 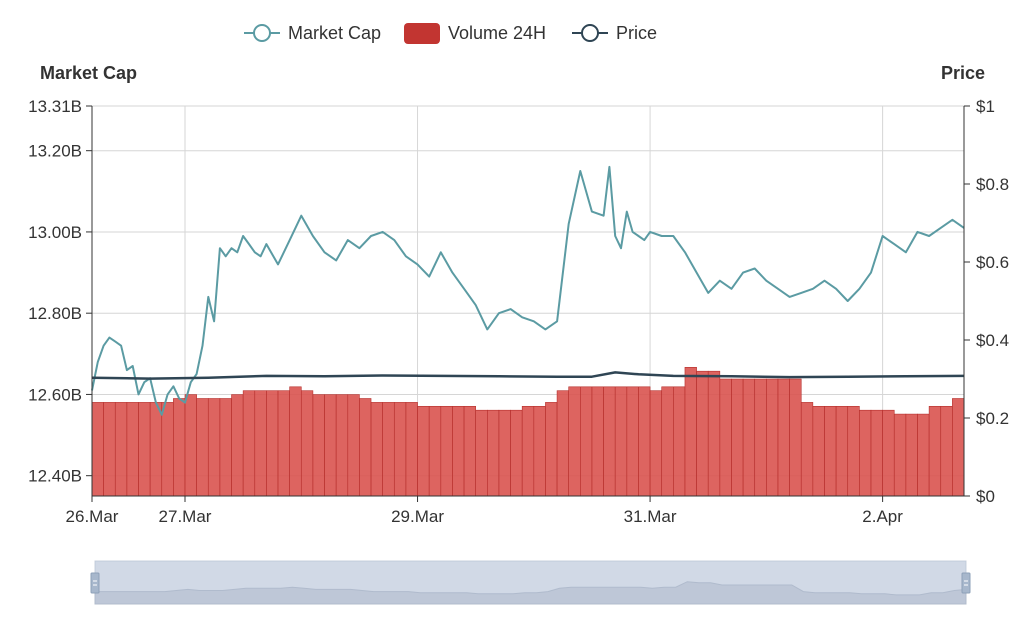 I want to click on legend-label: Volume 24H, so click(x=497, y=33).